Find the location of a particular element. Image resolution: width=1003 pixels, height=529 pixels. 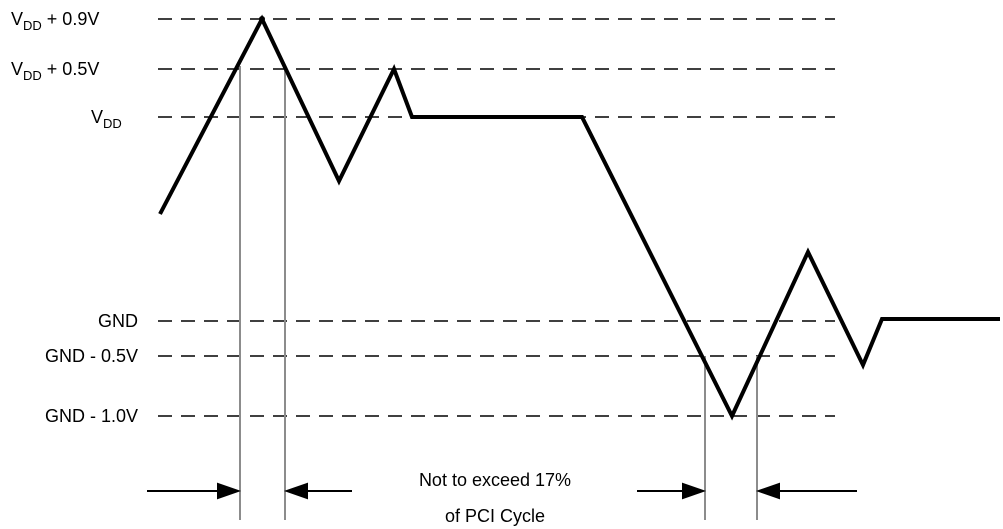

label-vdd-plus-0.5v: VDD + 0.5V is located at coordinates (55, 71).